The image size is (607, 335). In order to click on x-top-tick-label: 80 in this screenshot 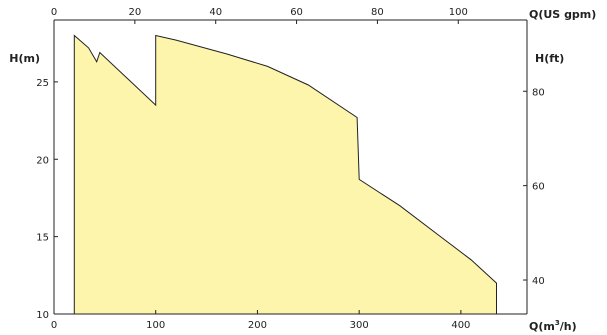, I will do `click(377, 12)`.